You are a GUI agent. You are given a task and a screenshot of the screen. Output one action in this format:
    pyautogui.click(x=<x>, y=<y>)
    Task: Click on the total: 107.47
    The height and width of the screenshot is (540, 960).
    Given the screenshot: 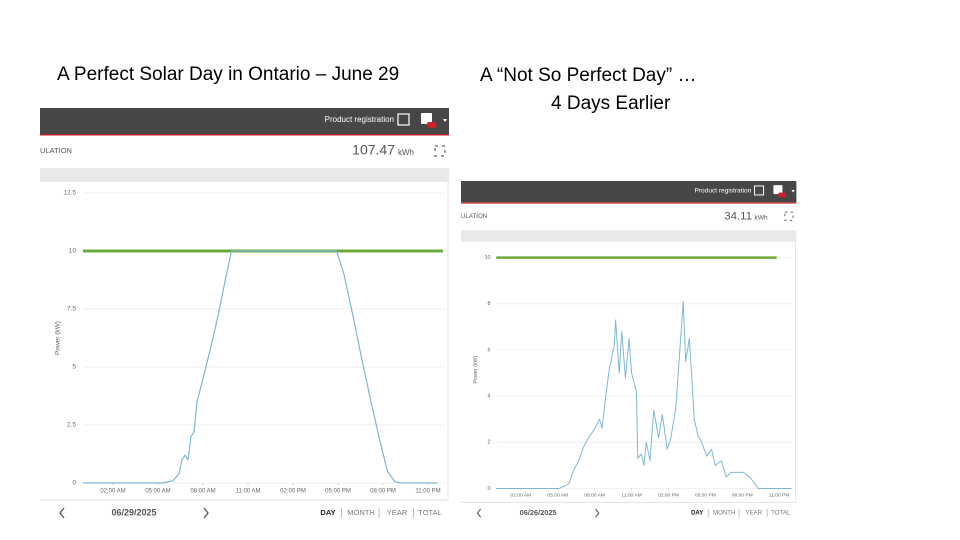 What is the action you would take?
    pyautogui.click(x=373, y=150)
    